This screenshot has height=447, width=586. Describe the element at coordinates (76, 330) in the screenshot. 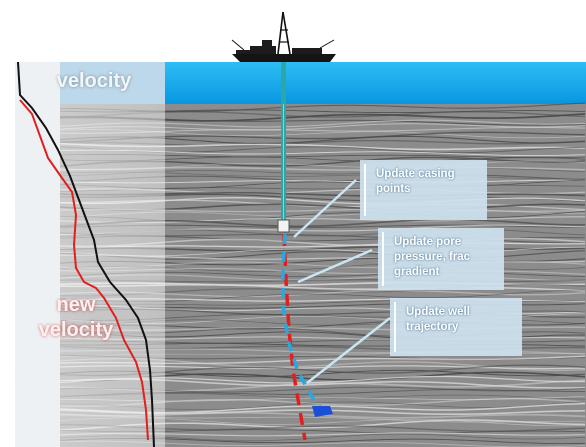

I see `new-velocity-label-line2: velocity` at that location.